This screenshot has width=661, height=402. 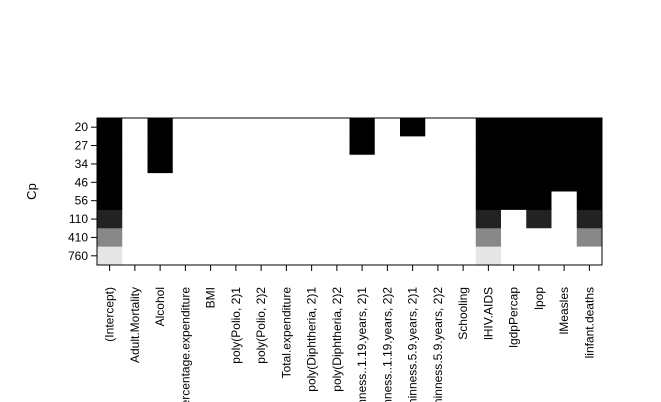 What do you see at coordinates (160, 306) in the screenshot?
I see `x-tick-label: Alcohol` at bounding box center [160, 306].